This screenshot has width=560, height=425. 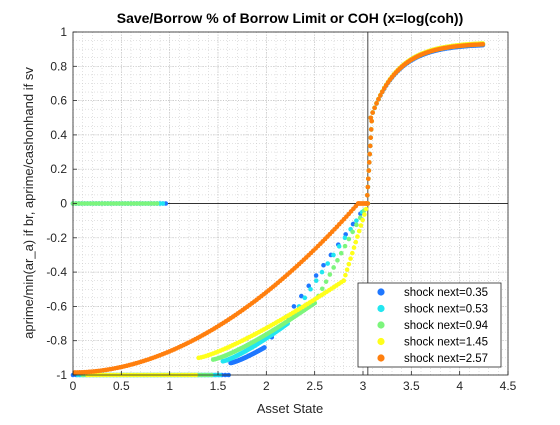 I want to click on x-tick-label: 2.5, so click(x=314, y=386).